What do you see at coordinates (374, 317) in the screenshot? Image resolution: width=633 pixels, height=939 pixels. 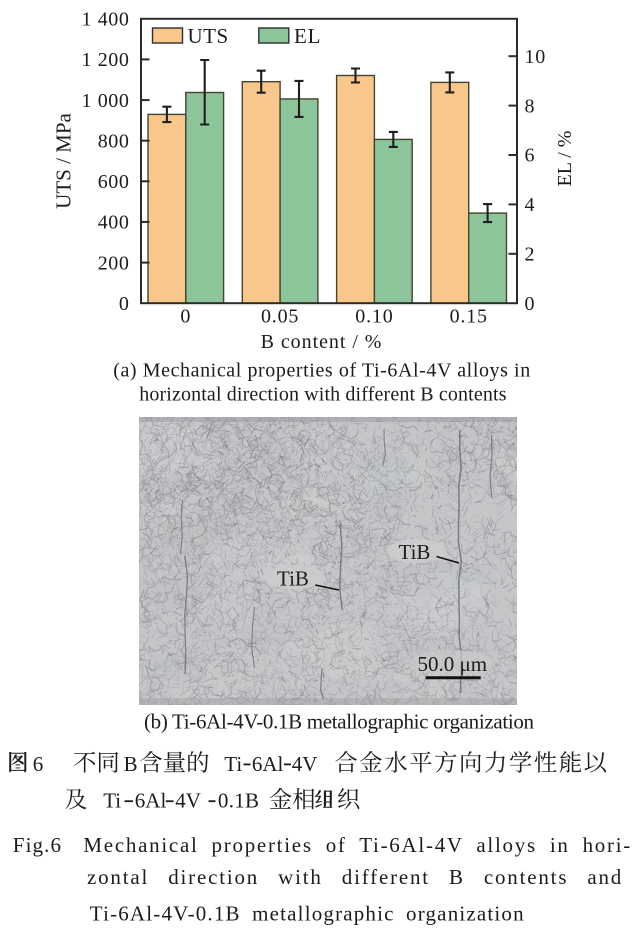 I see `svg-text: 0.10` at bounding box center [374, 317].